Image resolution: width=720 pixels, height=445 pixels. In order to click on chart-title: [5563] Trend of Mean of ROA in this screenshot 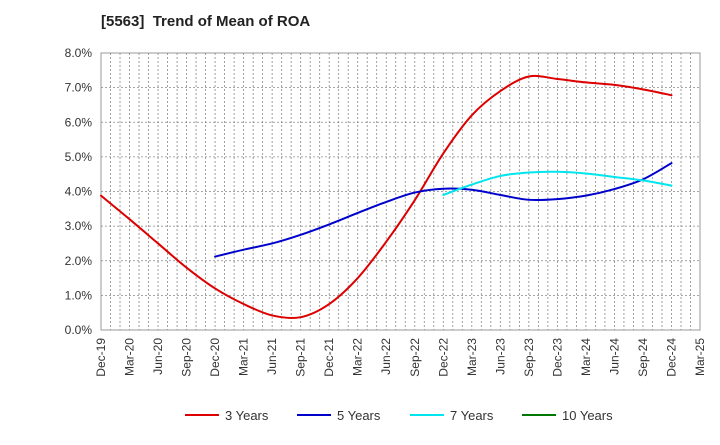, I will do `click(206, 21)`.